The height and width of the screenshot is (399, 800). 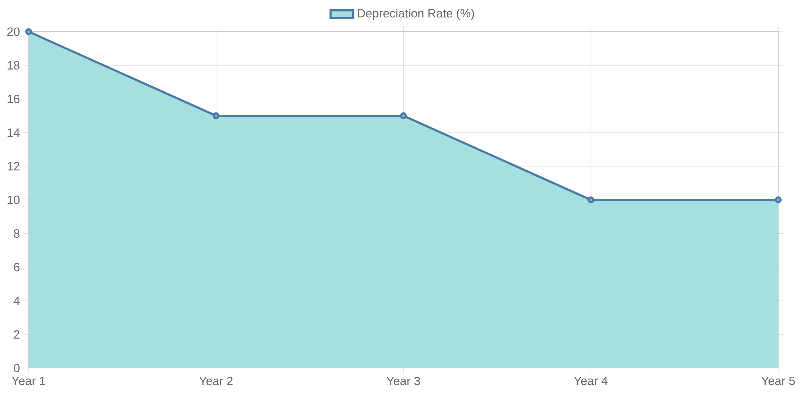 What do you see at coordinates (29, 381) in the screenshot?
I see `x-tick-label: Year 1` at bounding box center [29, 381].